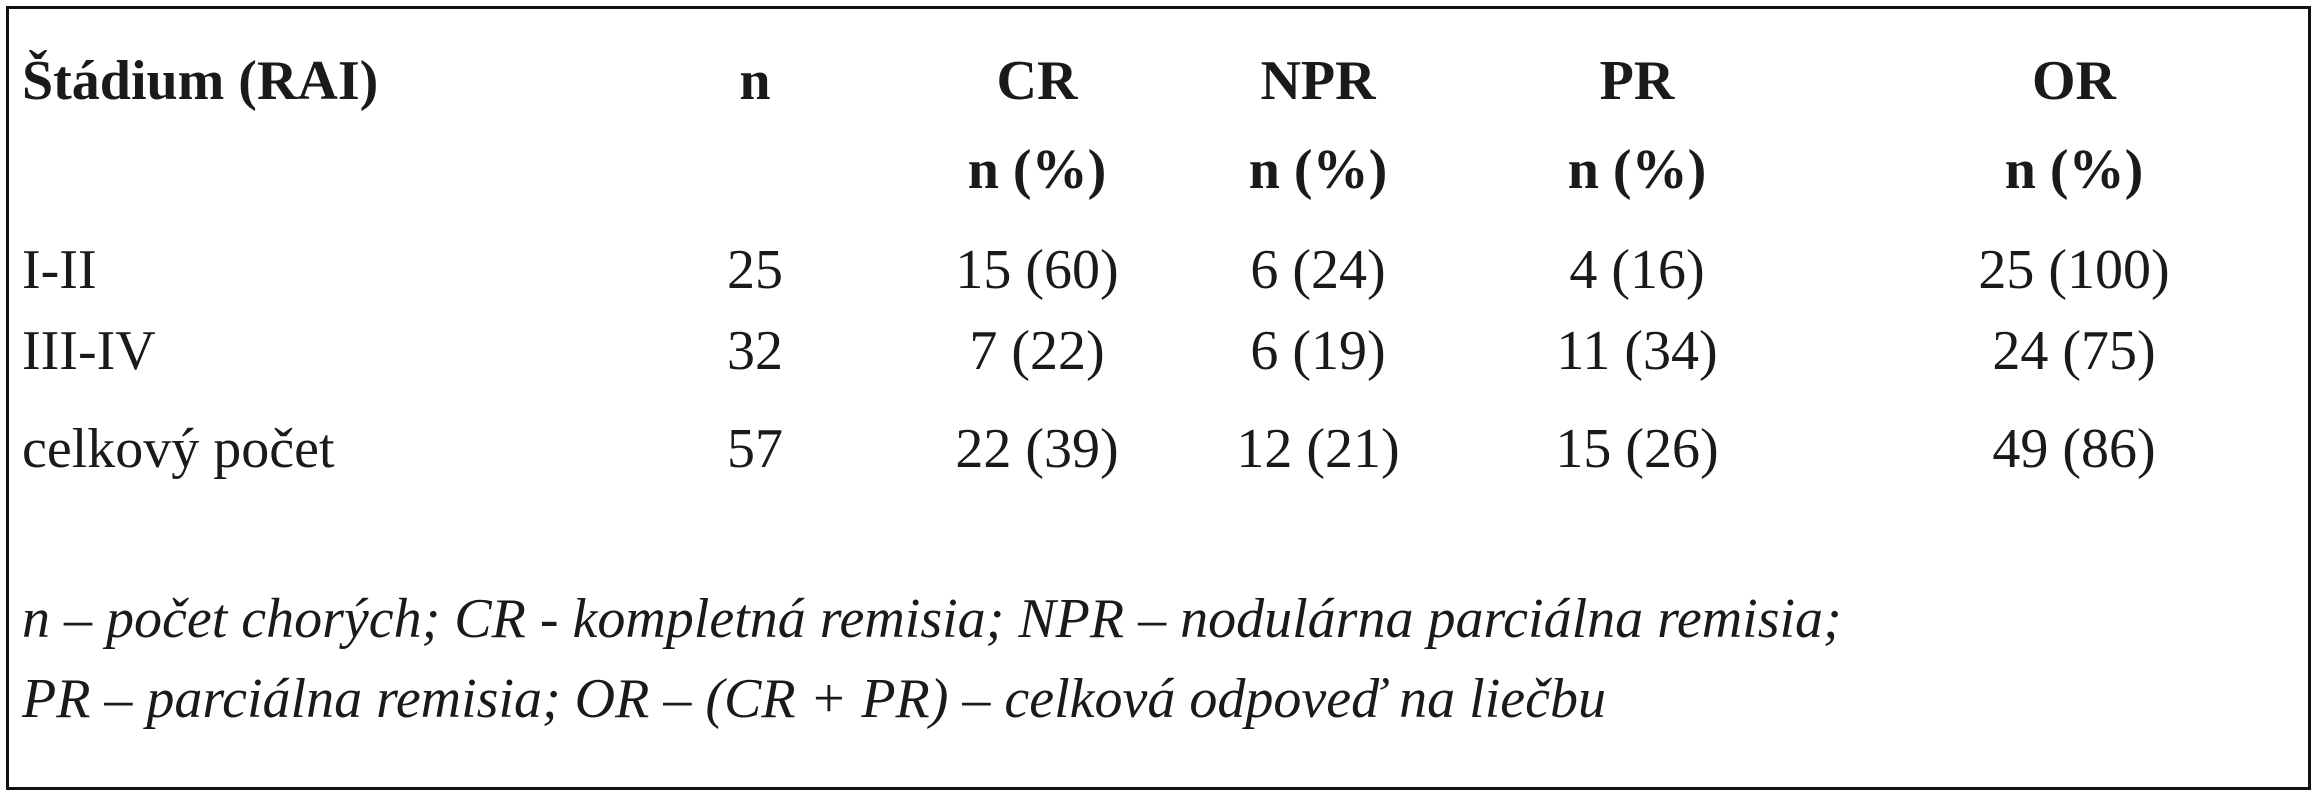 The height and width of the screenshot is (800, 2323). Describe the element at coordinates (2074, 449) in the screenshot. I see `table-cell: 49 (86)` at that location.